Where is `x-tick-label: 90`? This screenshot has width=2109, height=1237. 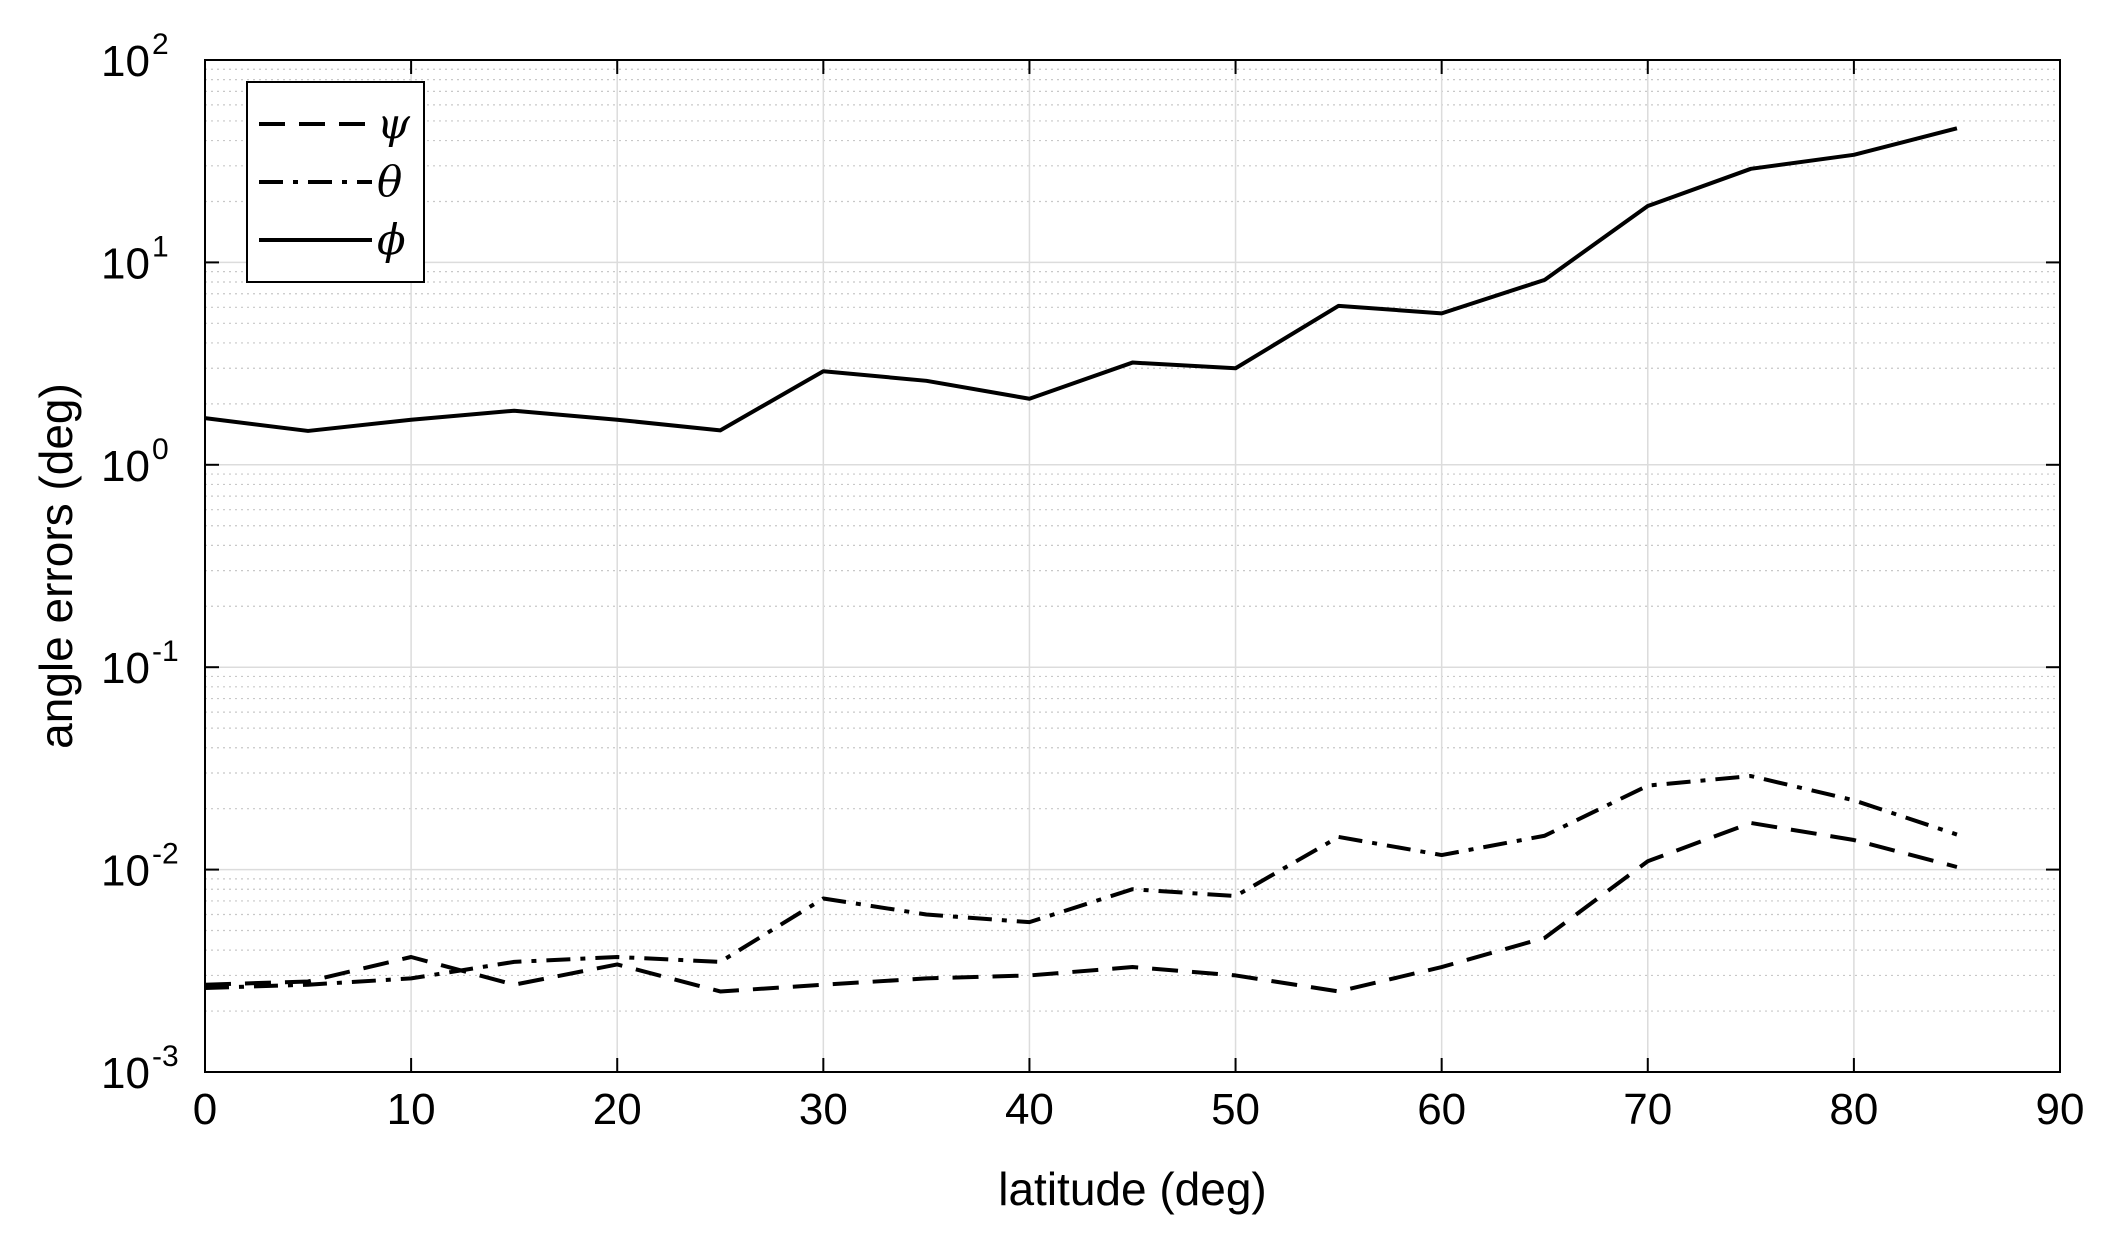
x-tick-label: 90 is located at coordinates (2060, 1109).